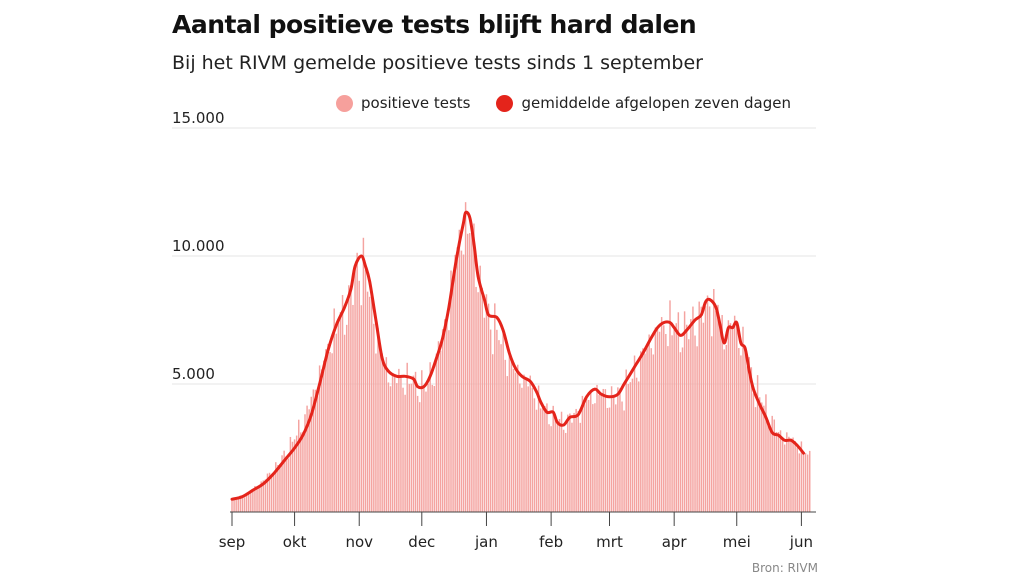 Image resolution: width=1024 pixels, height=576 pixels. I want to click on legend-swatch-bars, so click(344, 103).